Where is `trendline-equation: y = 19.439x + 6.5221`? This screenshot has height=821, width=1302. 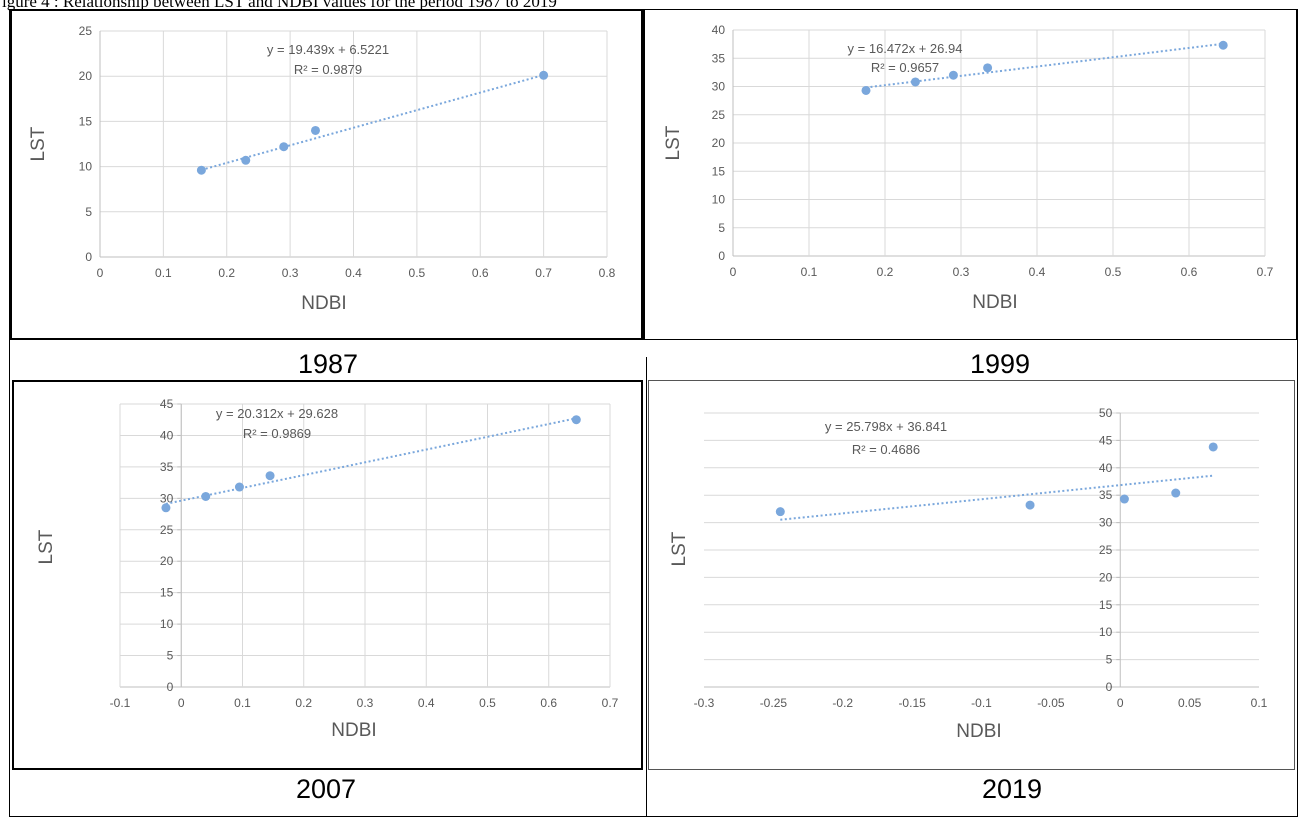 trendline-equation: y = 19.439x + 6.5221 is located at coordinates (328, 49).